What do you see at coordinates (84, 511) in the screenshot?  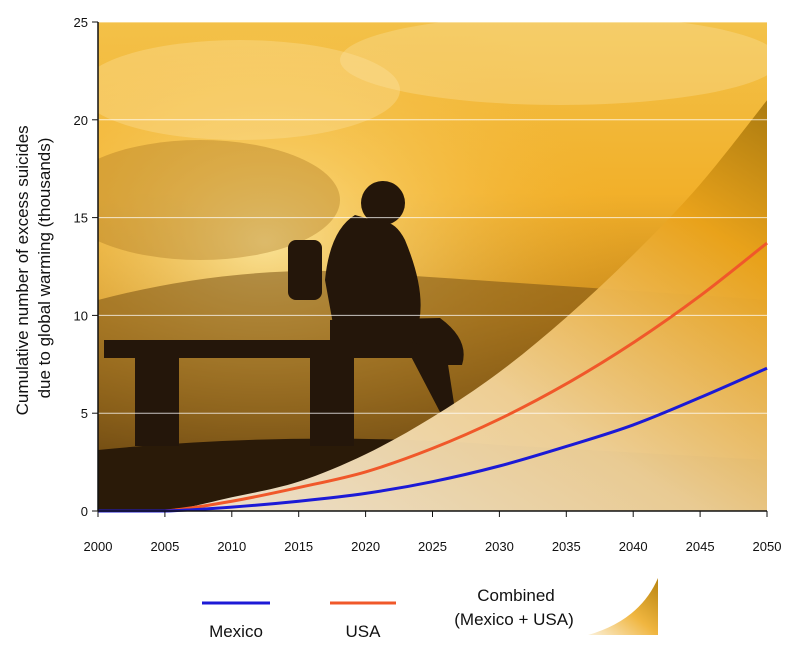 I see `y-tick-label: 0` at bounding box center [84, 511].